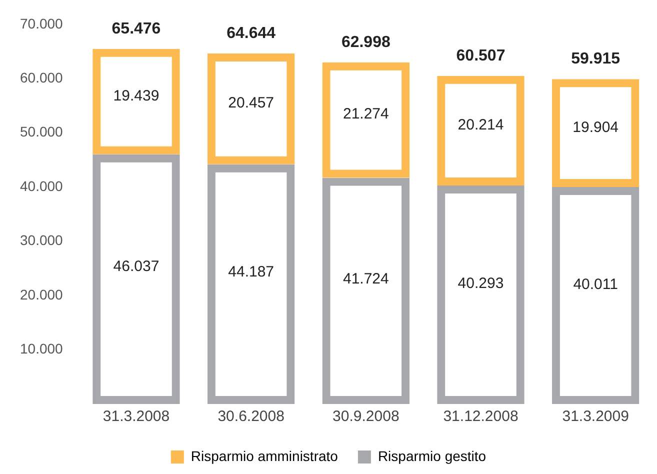 The image size is (657, 474). What do you see at coordinates (365, 279) in the screenshot?
I see `data-label: 41.724` at bounding box center [365, 279].